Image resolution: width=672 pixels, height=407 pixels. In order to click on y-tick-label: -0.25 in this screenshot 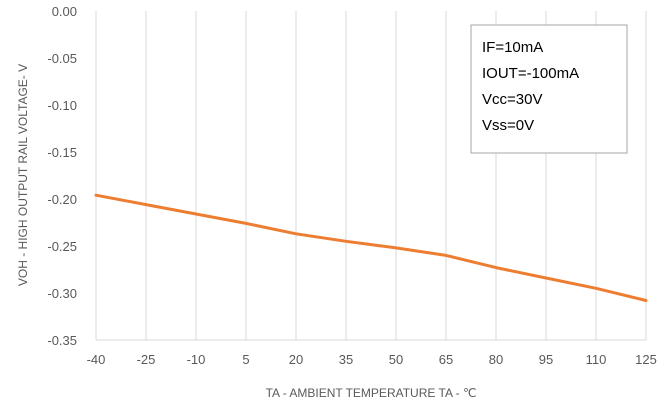, I will do `click(62, 246)`.